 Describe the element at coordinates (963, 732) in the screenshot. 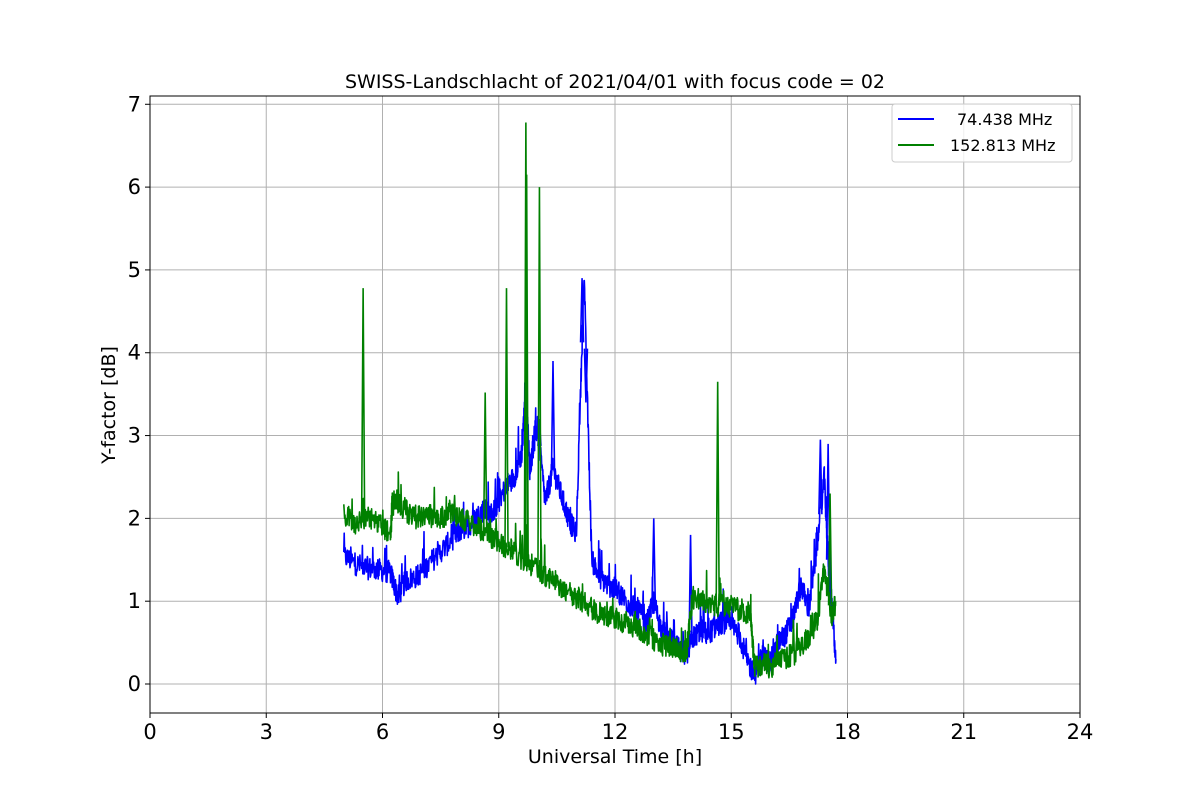

I see `x-tick-label: 21` at that location.